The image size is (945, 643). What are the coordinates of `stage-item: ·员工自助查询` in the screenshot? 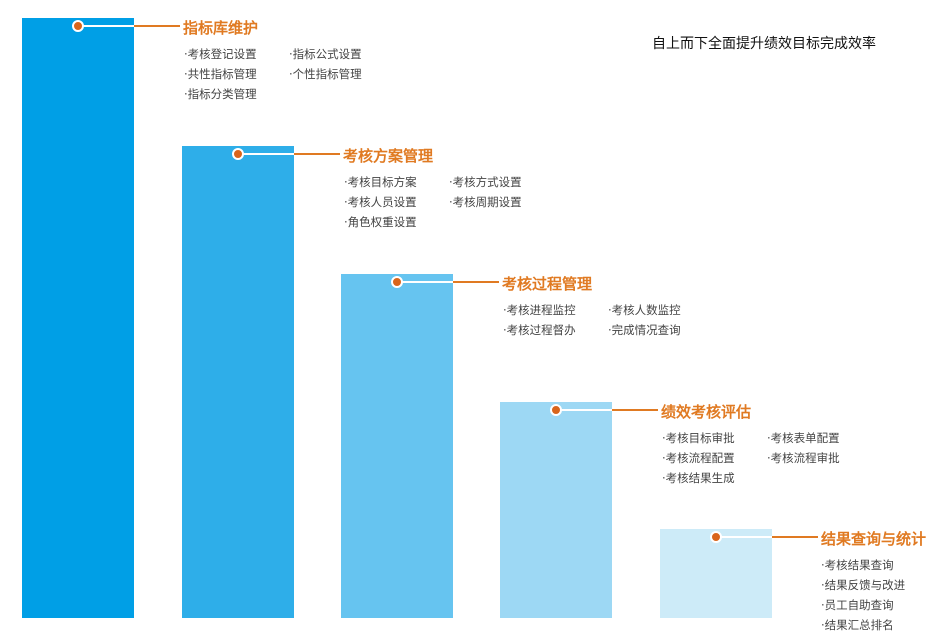 It's located at (857, 605).